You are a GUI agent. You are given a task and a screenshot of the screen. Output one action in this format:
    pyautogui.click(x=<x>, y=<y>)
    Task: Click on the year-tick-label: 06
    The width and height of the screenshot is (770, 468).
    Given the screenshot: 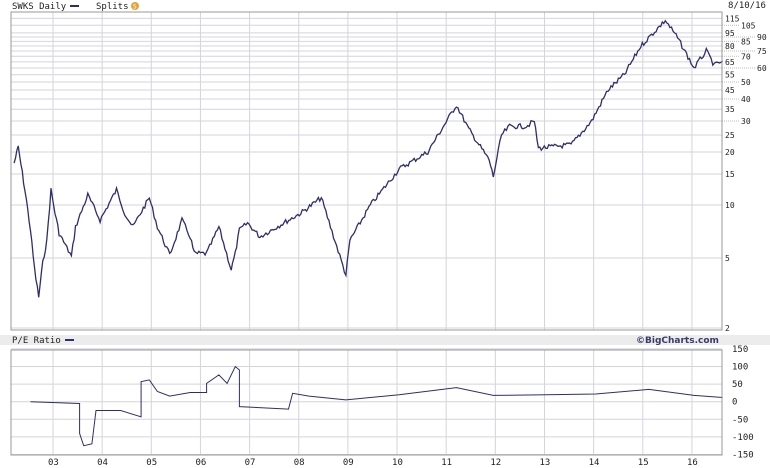 What is the action you would take?
    pyautogui.click(x=200, y=463)
    